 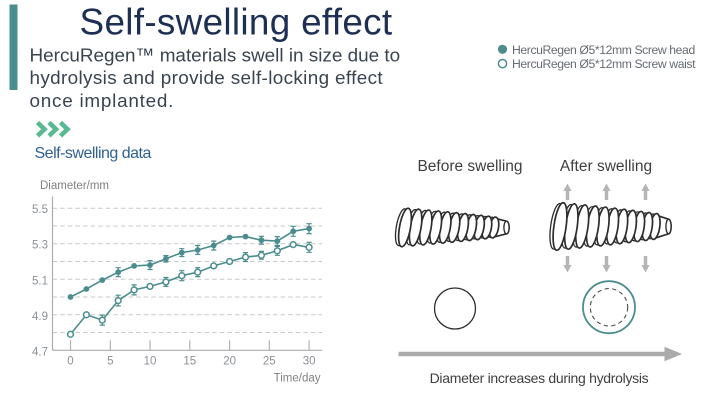 What do you see at coordinates (74, 186) in the screenshot?
I see `svg-text: Diameter/mm` at bounding box center [74, 186].